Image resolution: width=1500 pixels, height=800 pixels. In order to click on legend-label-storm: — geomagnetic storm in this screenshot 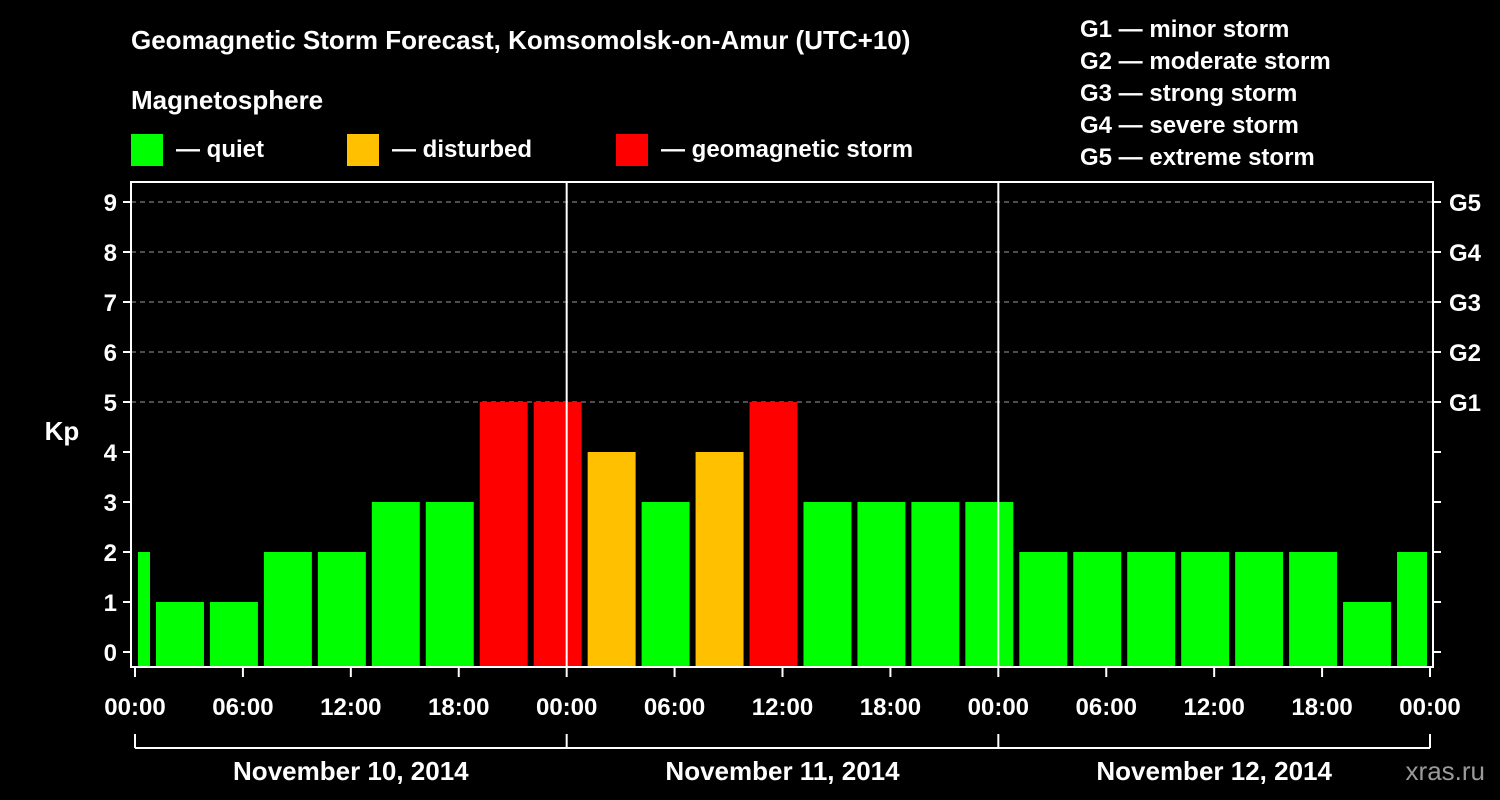, I will do `click(787, 149)`.